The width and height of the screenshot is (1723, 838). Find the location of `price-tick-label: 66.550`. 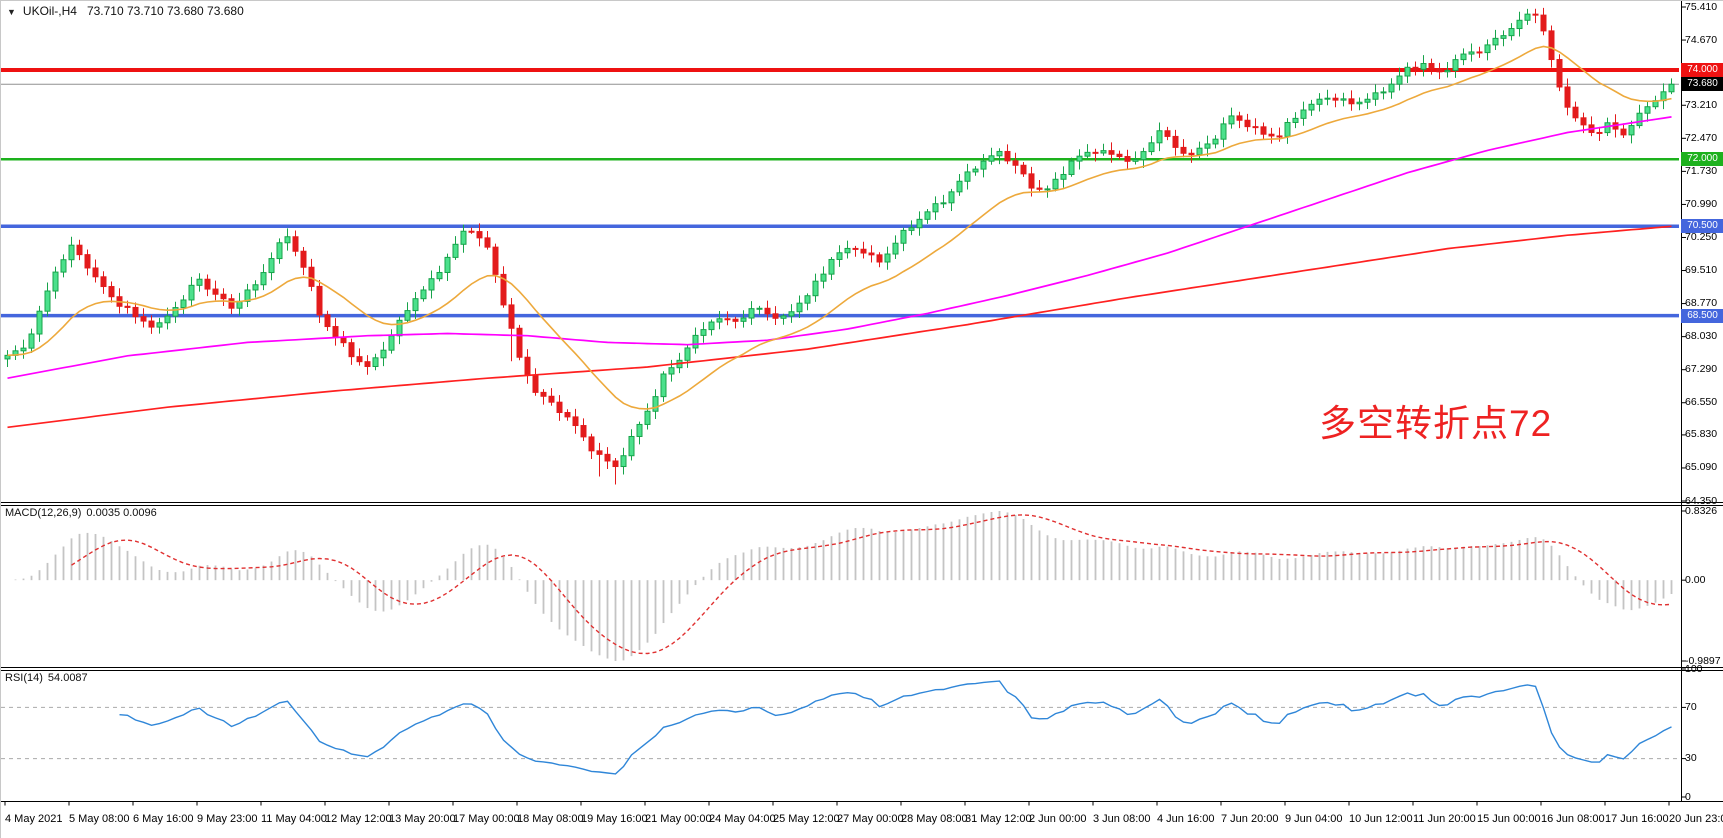

price-tick-label: 66.550 is located at coordinates (1701, 402).